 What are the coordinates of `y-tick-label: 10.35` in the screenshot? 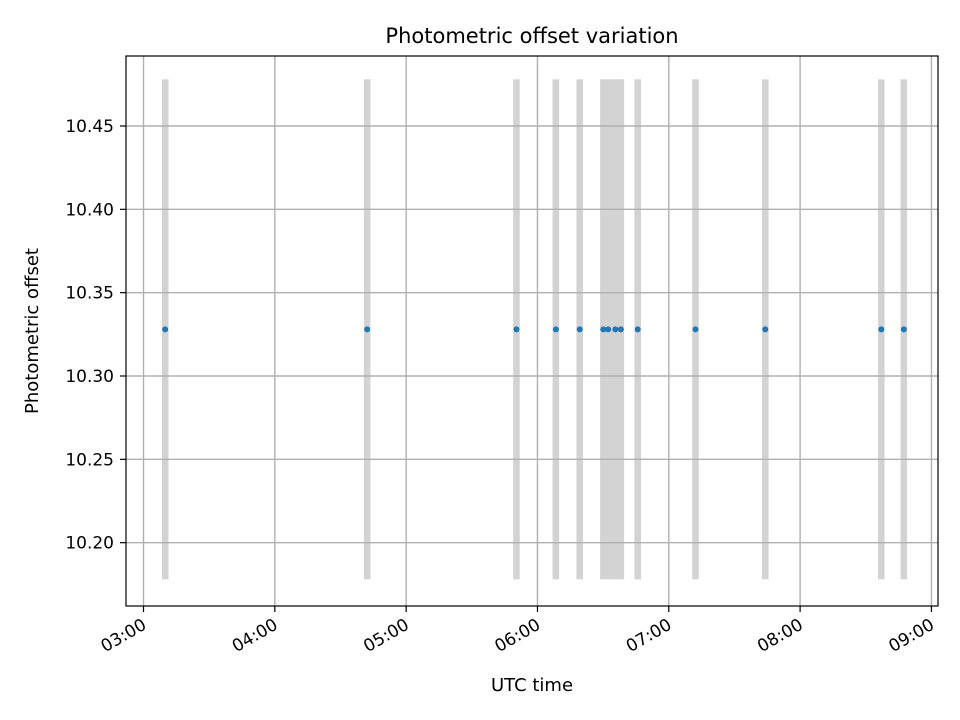 It's located at (89, 294).